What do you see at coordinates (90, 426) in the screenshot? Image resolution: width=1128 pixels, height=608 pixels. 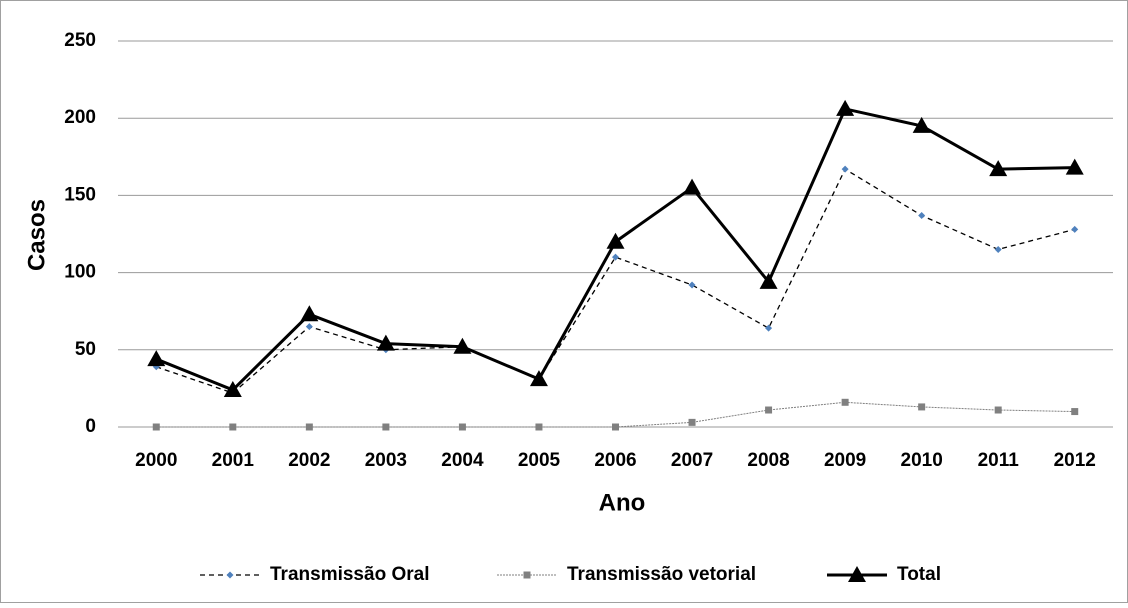 I see `y-tick-label: 0` at bounding box center [90, 426].